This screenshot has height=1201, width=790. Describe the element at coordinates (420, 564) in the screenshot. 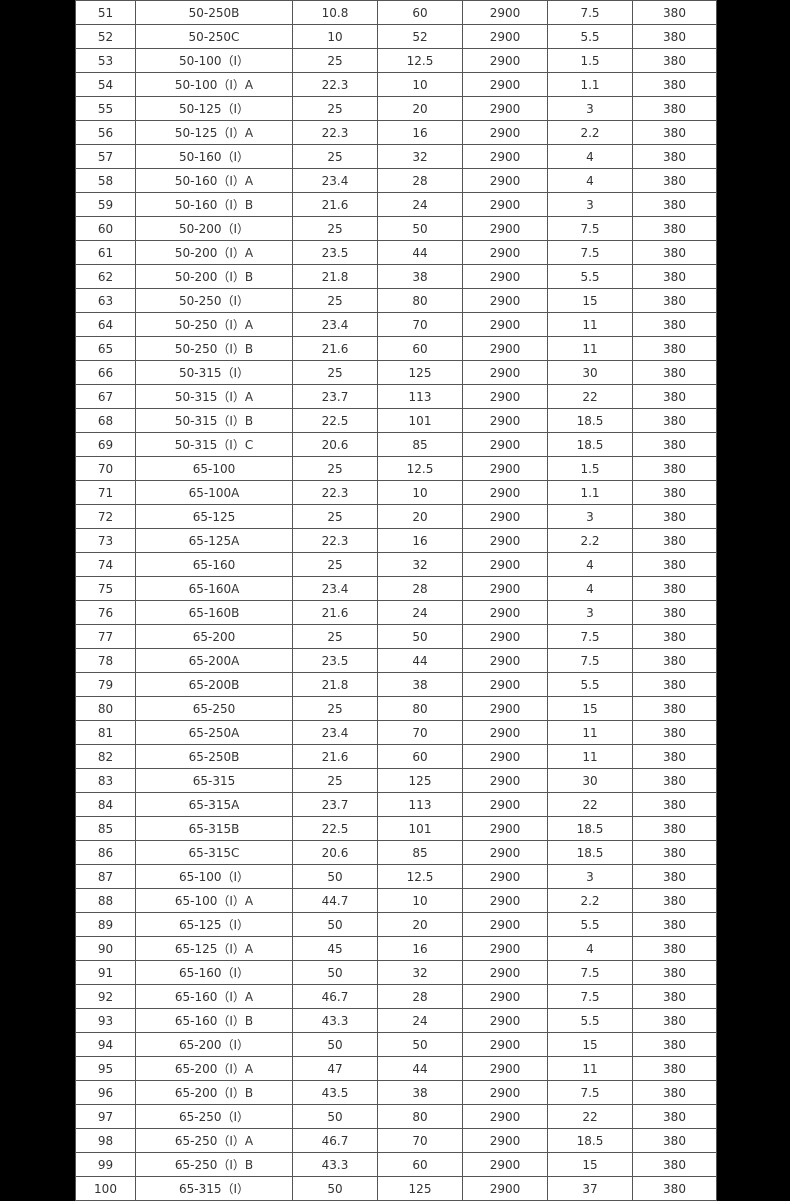

I see `cell-col4-cell: 32` at that location.